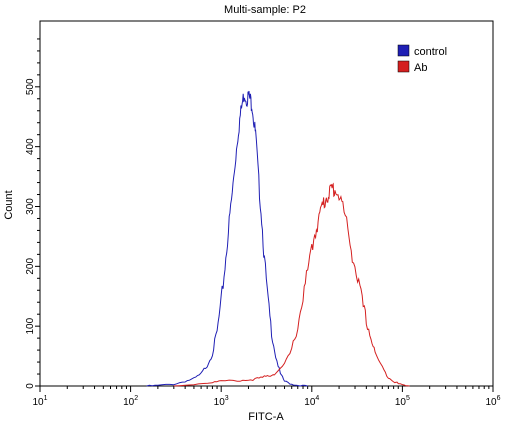 Image resolution: width=510 pixels, height=424 pixels. I want to click on legend-swatch-ab, so click(403, 66).